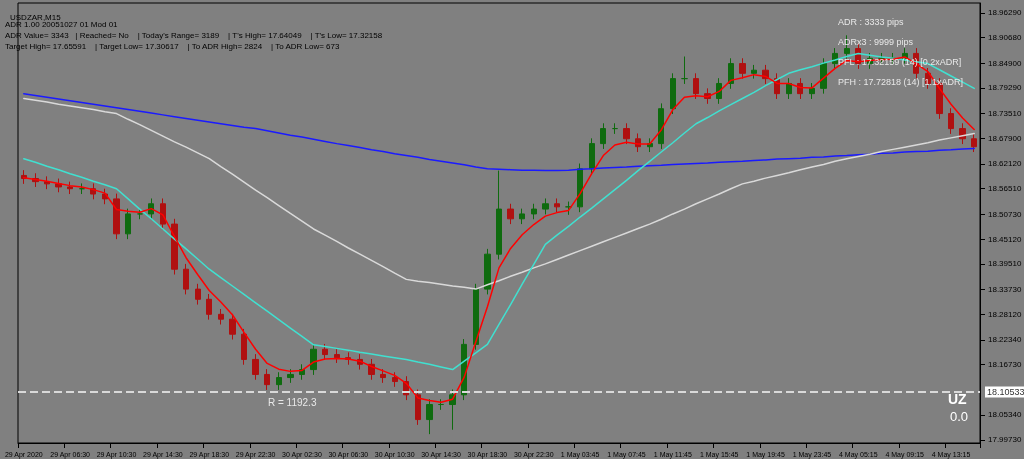  I want to click on y-tick-label: 18.50730, so click(1005, 214).